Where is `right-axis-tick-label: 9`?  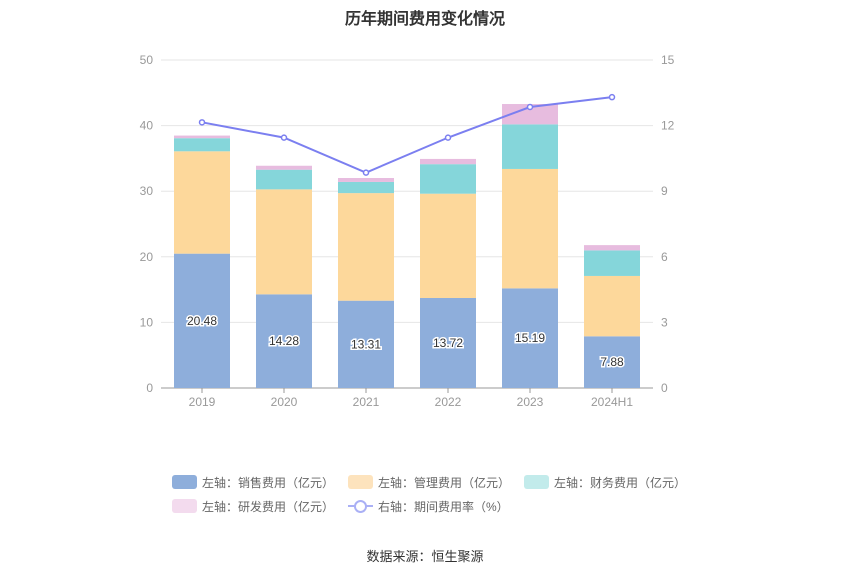 right-axis-tick-label: 9 is located at coordinates (664, 191).